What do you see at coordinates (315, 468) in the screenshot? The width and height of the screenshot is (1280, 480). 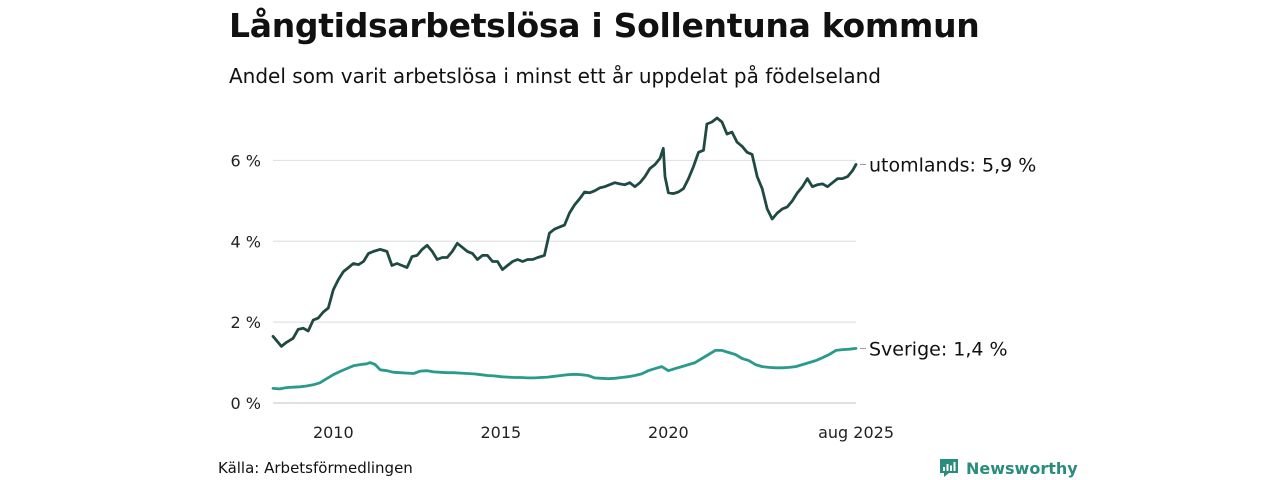 I see `source-note: Källa: Arbetsförmedlingen` at bounding box center [315, 468].